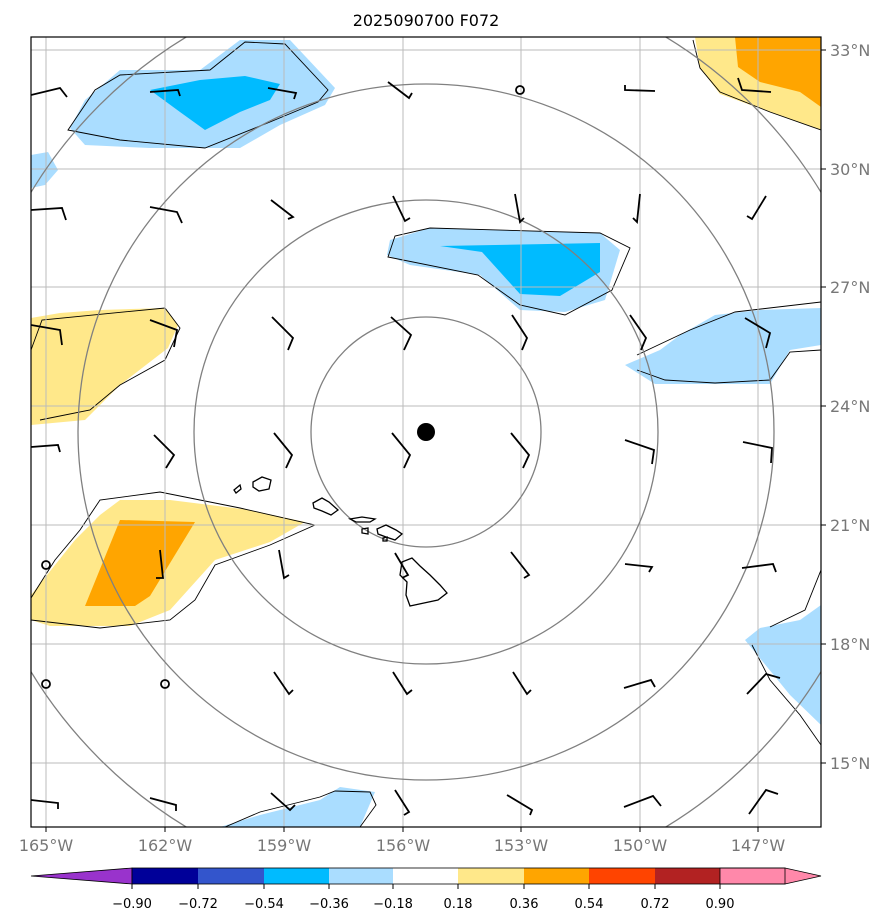 The width and height of the screenshot is (892, 924). I want to click on field-light-yellow, so click(104, 366).